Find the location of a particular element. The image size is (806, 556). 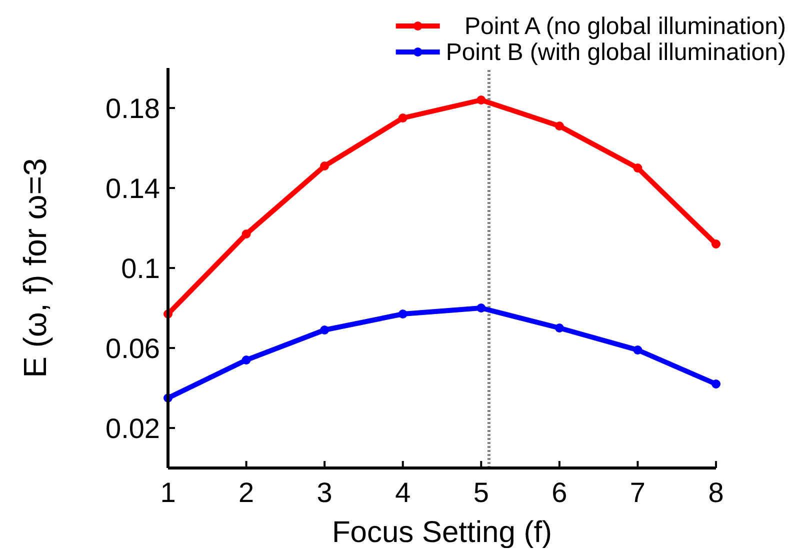

legend-label: Point B (with global illumination) is located at coordinates (616, 52).